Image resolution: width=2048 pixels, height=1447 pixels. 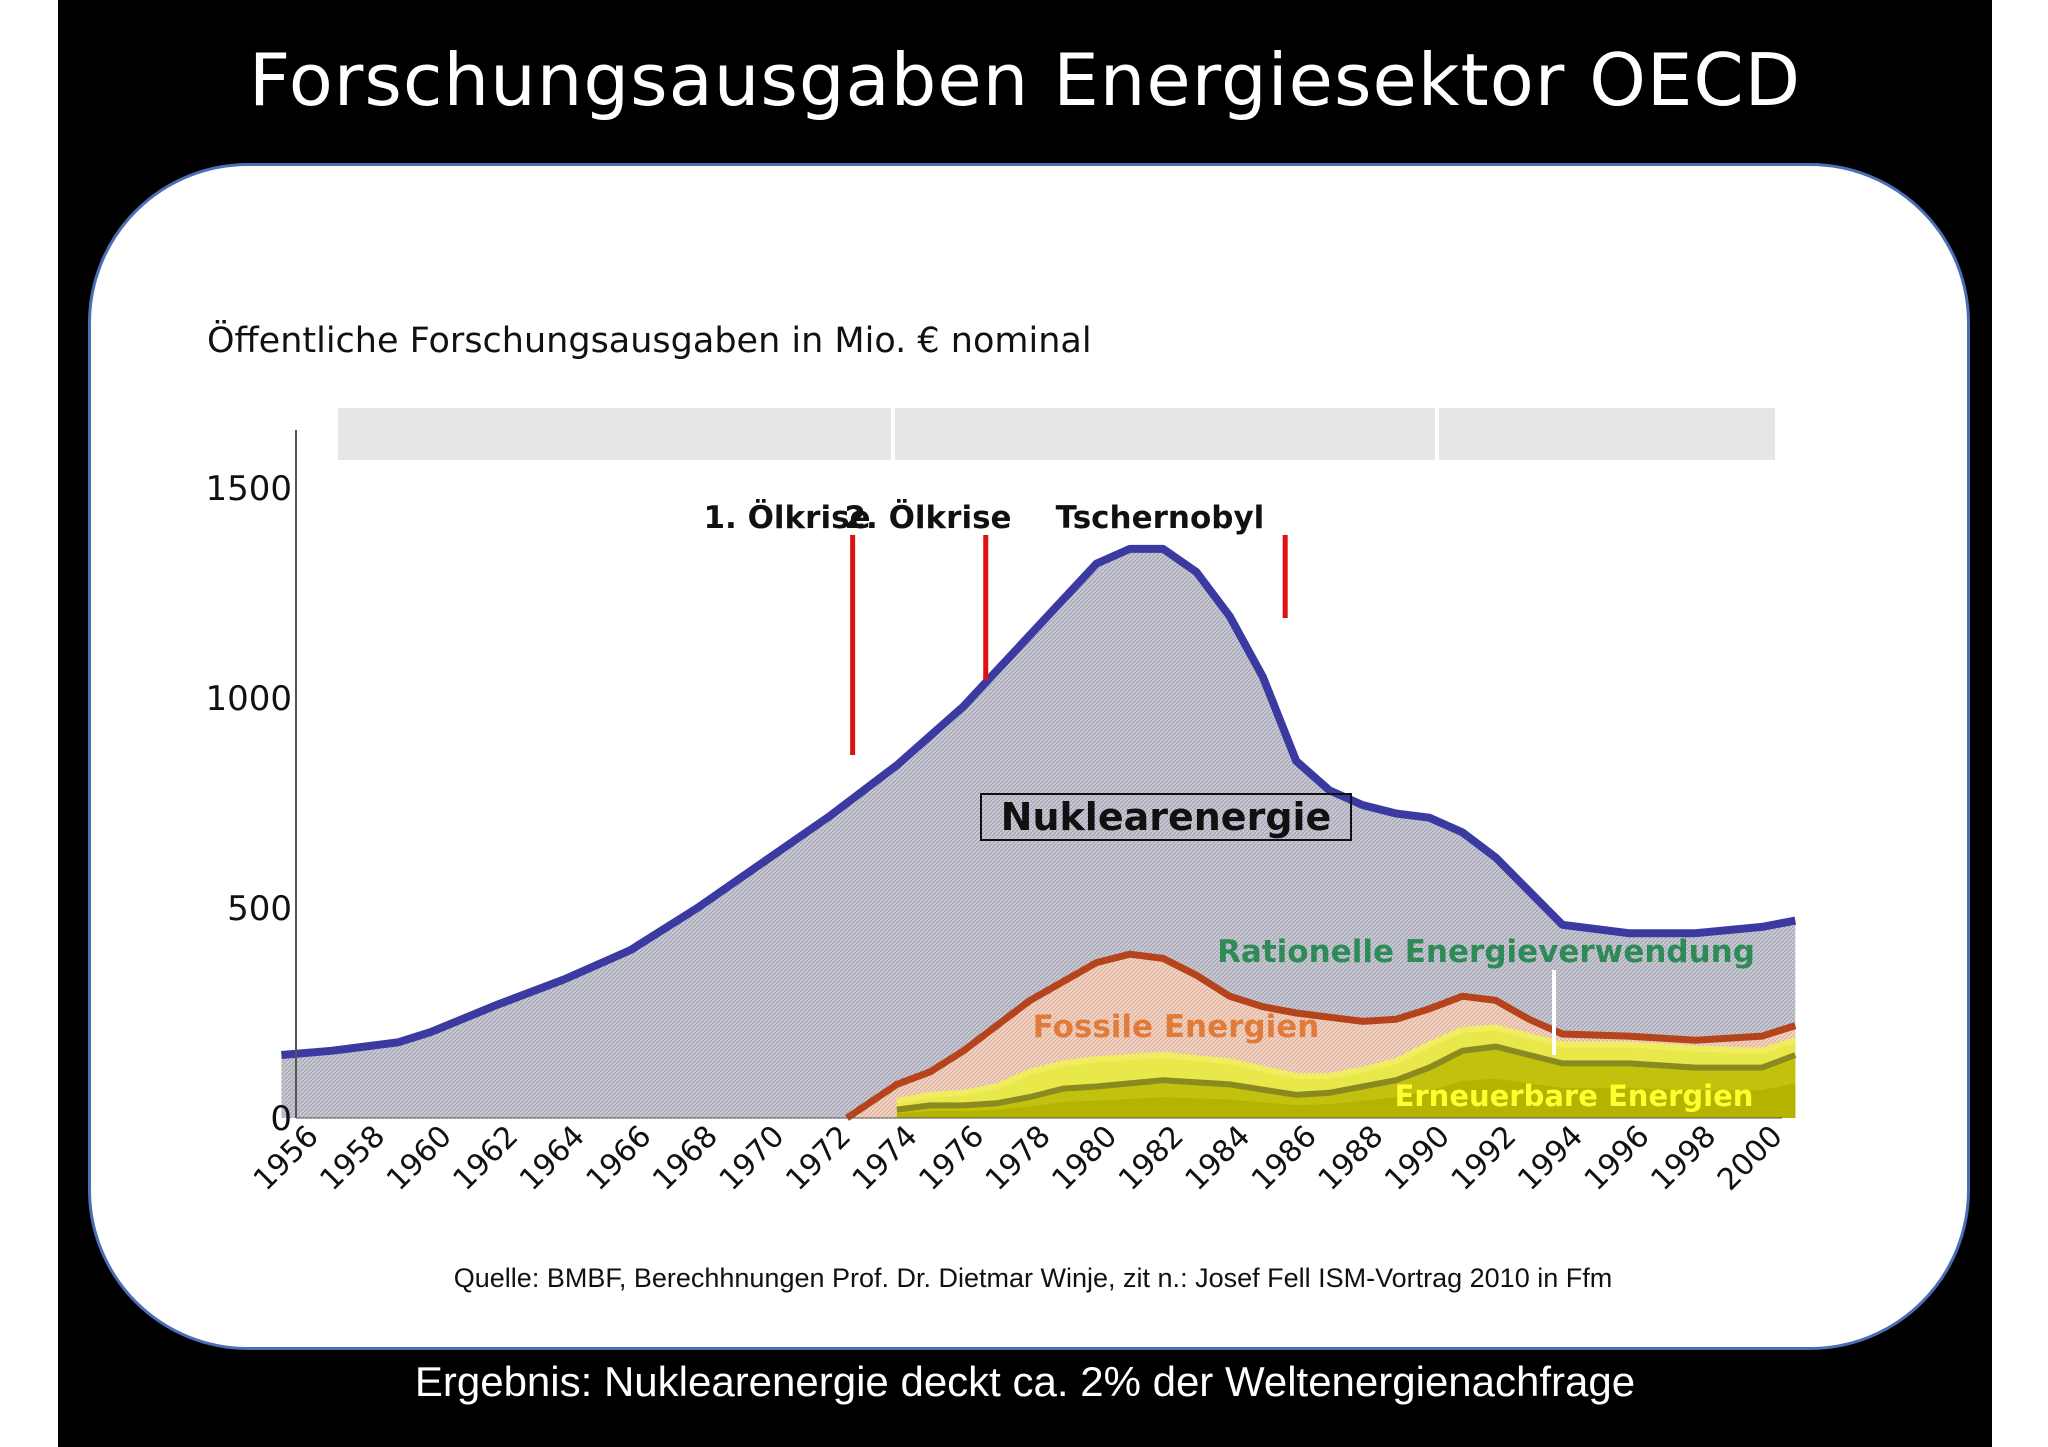 What do you see at coordinates (1486, 952) in the screenshot?
I see `rational-label: Rationelle Energieverwendung` at bounding box center [1486, 952].